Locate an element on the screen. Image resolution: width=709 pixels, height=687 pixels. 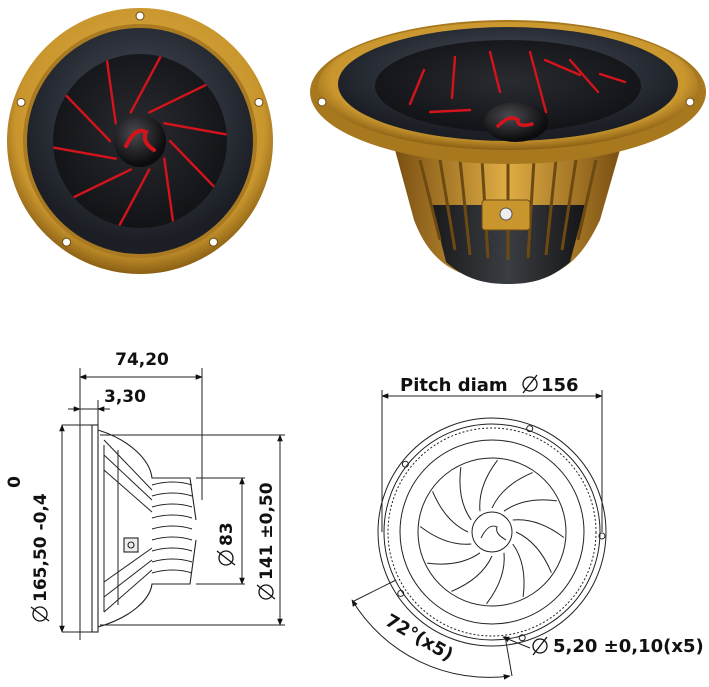
magnet-diameter-label: 83 is located at coordinates (227, 534).